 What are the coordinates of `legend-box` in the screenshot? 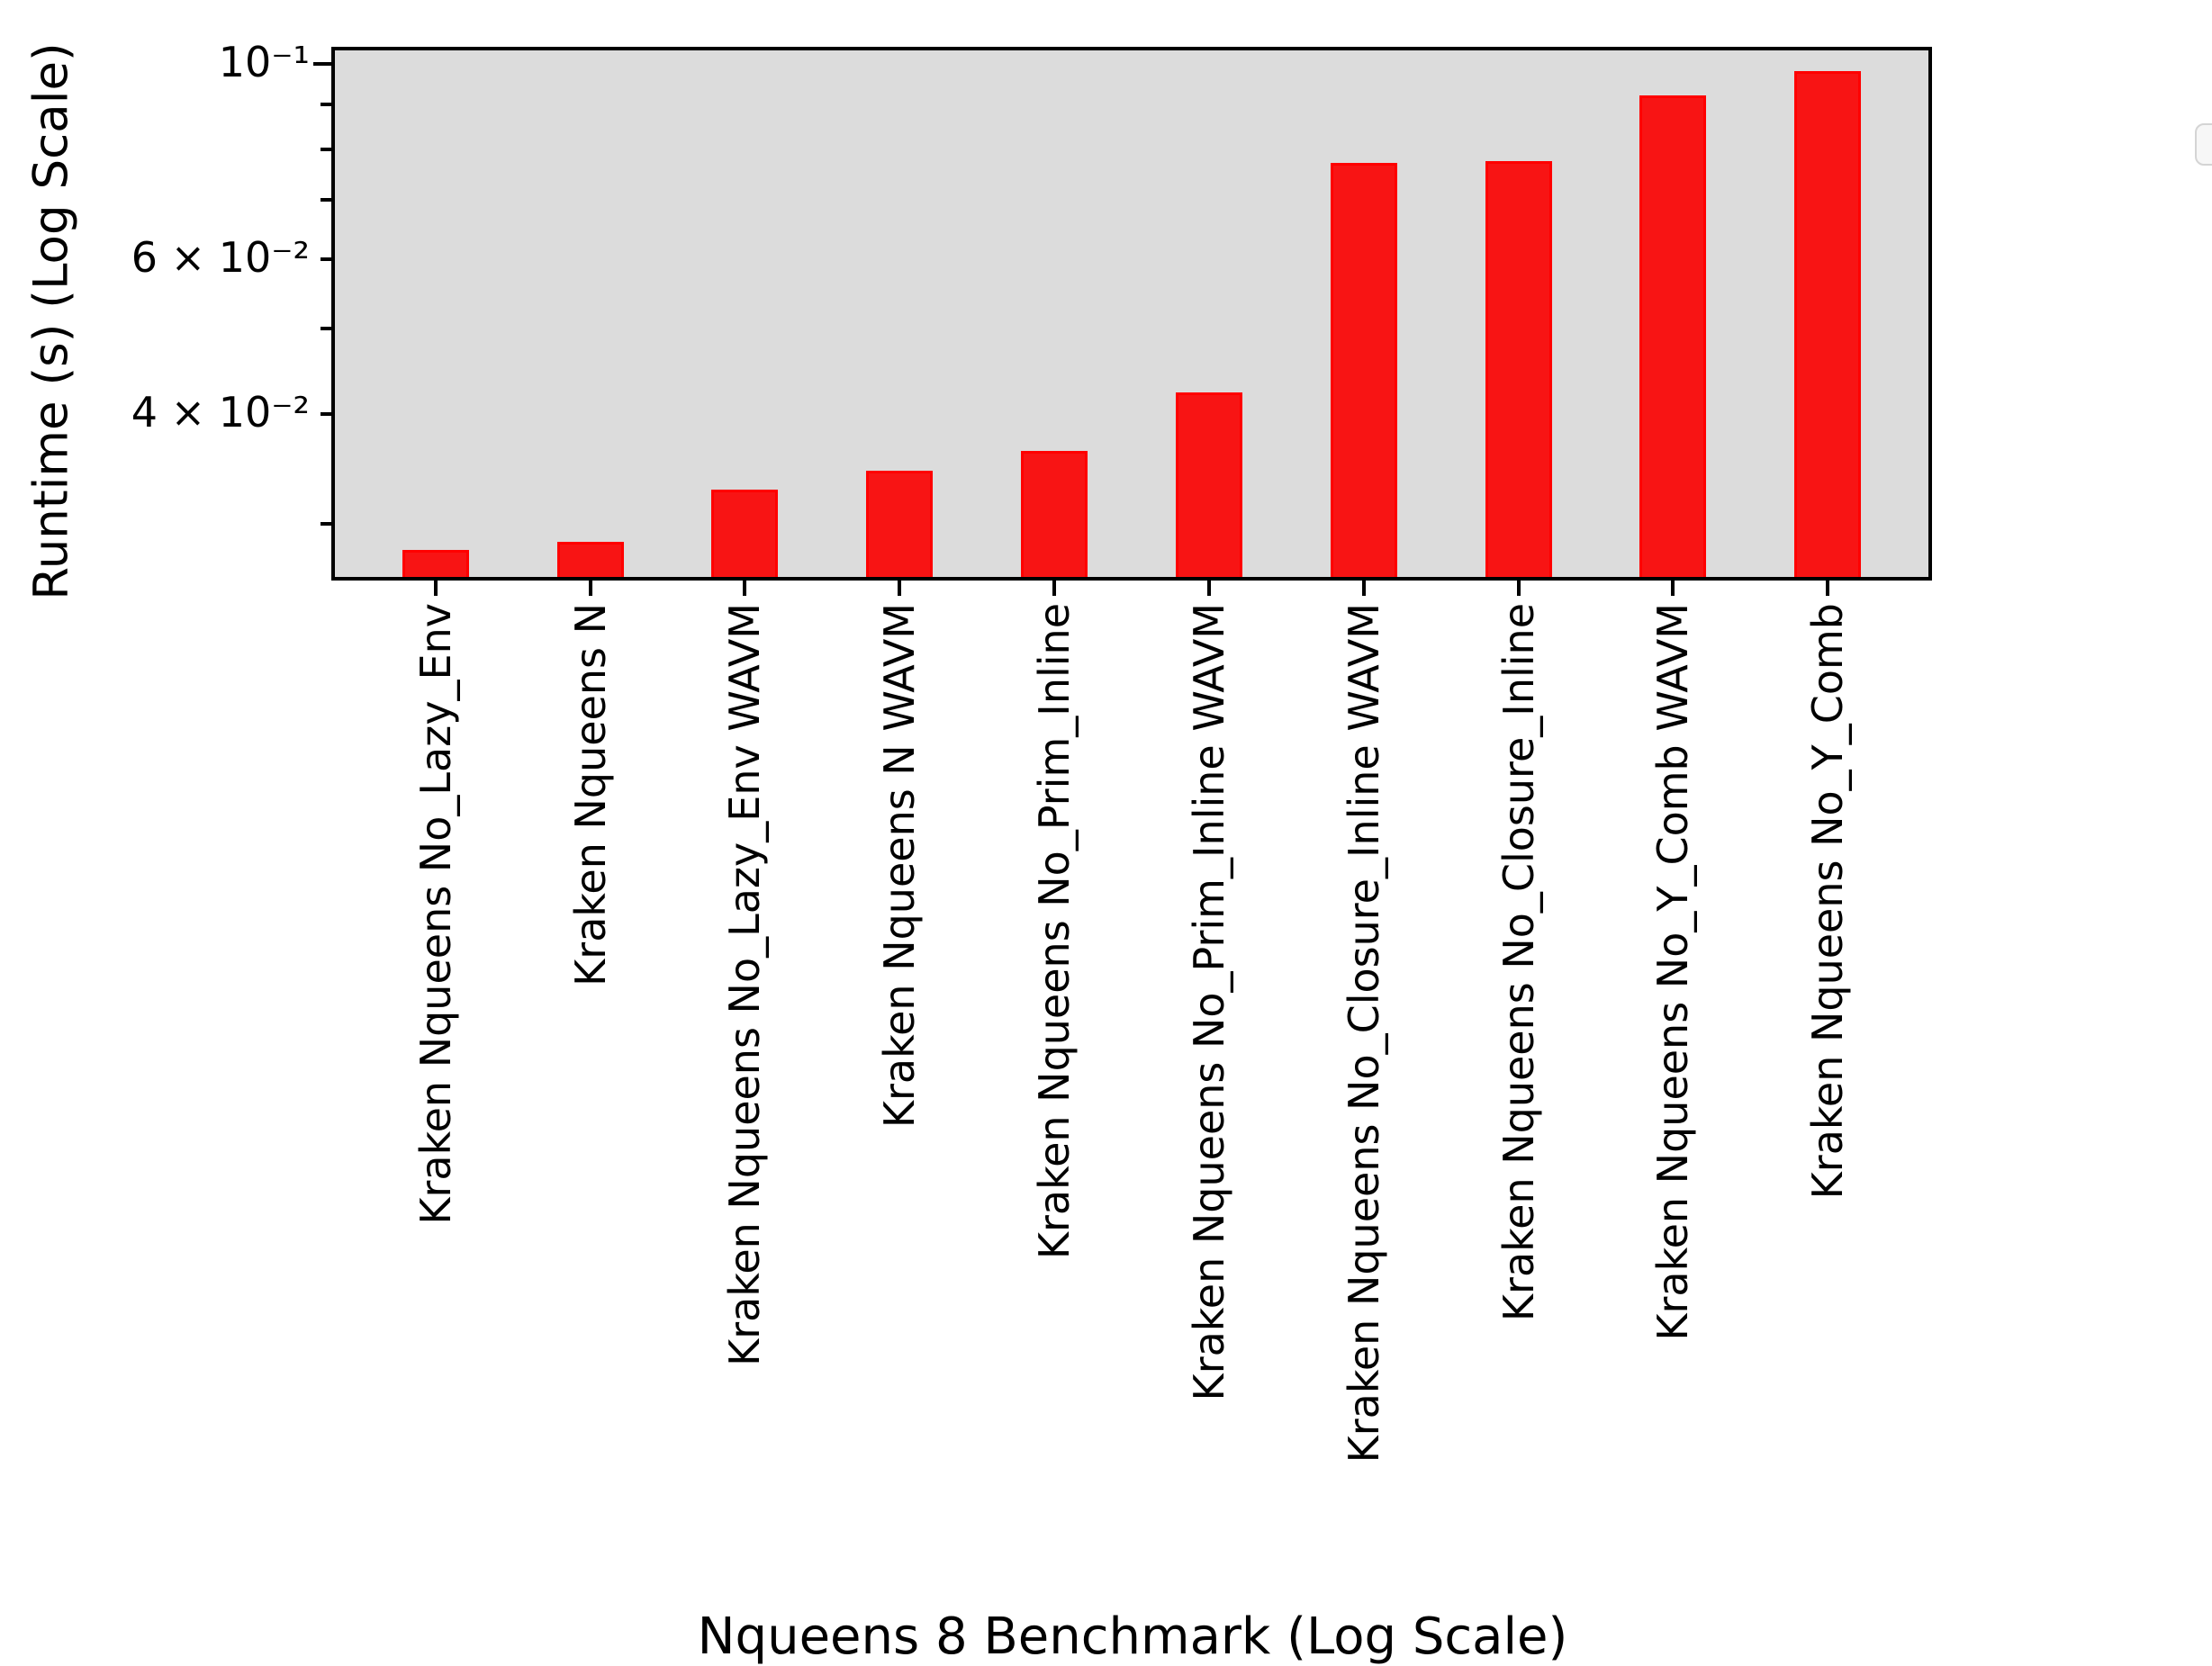 It's located at (2203, 144).